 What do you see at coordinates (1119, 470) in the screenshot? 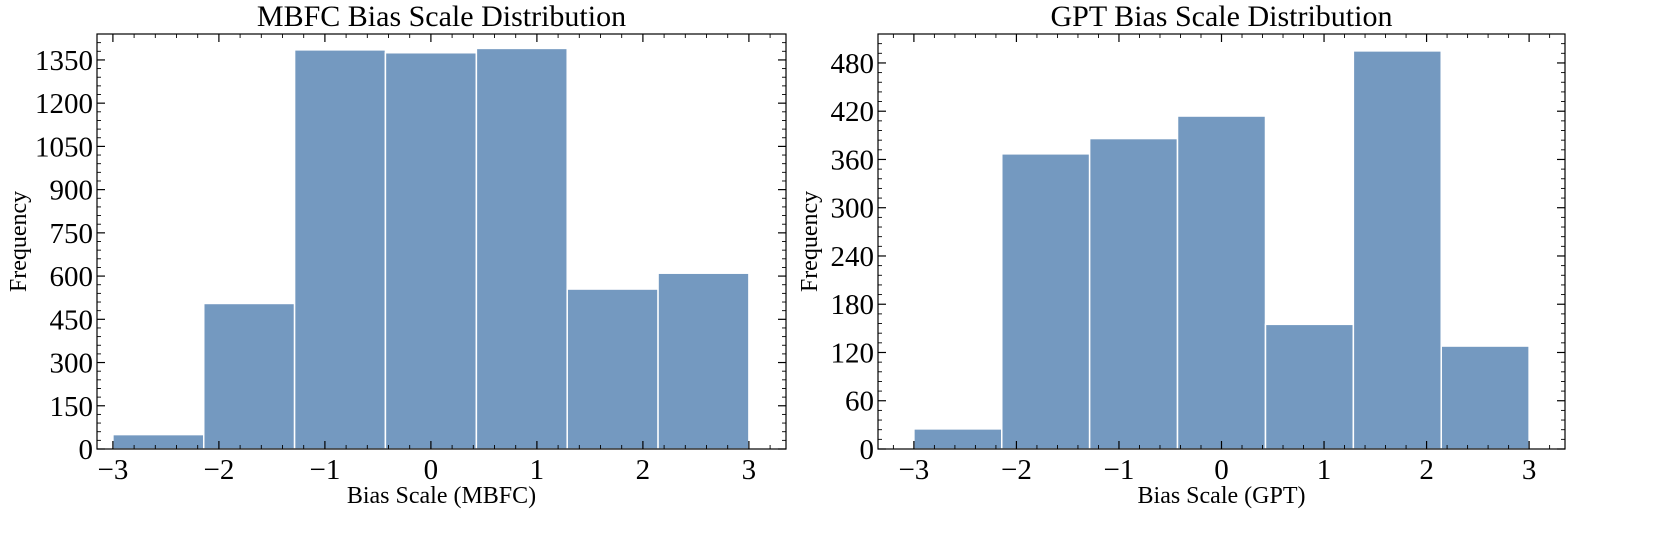
I see `gpt-x-tick-label: −1` at bounding box center [1119, 470].